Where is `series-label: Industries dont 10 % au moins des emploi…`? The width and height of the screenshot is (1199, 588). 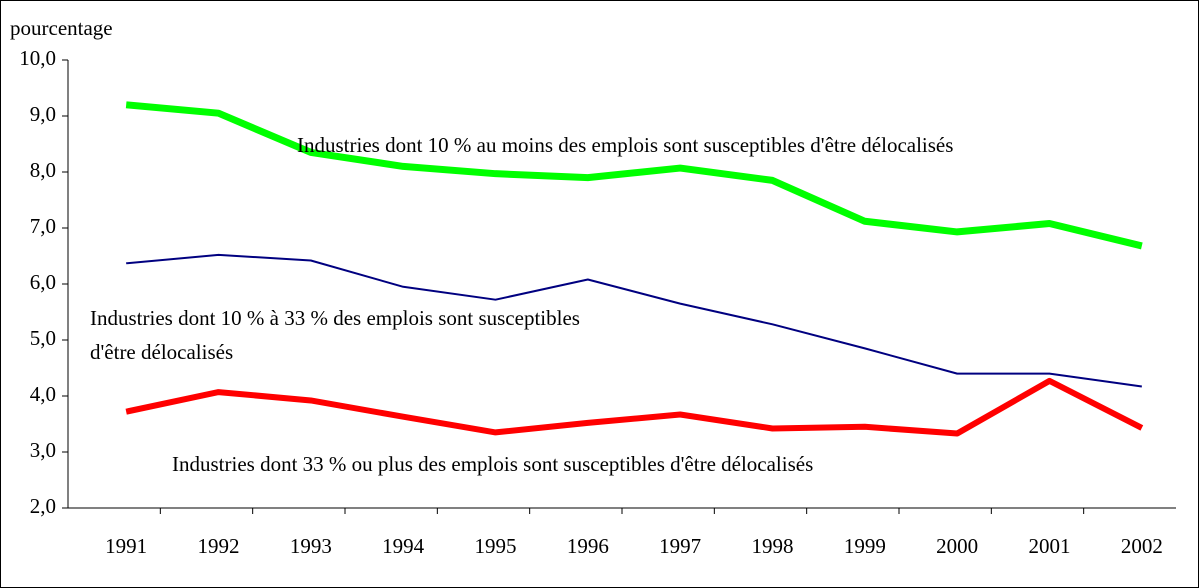
series-label: Industries dont 10 % au moins des emploi… is located at coordinates (625, 145).